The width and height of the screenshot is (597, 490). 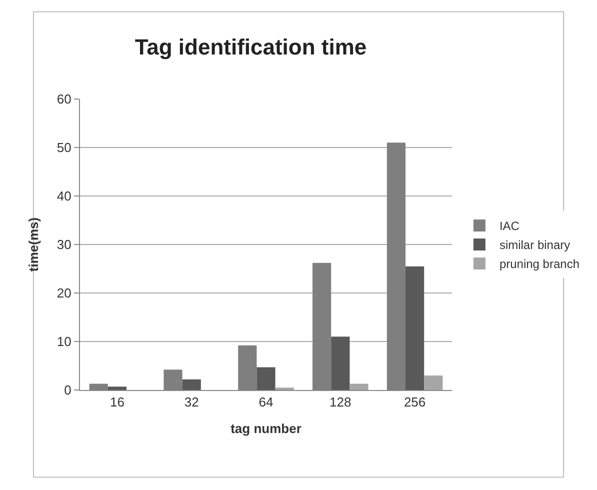 What do you see at coordinates (64, 196) in the screenshot?
I see `y-tick-label: 40` at bounding box center [64, 196].